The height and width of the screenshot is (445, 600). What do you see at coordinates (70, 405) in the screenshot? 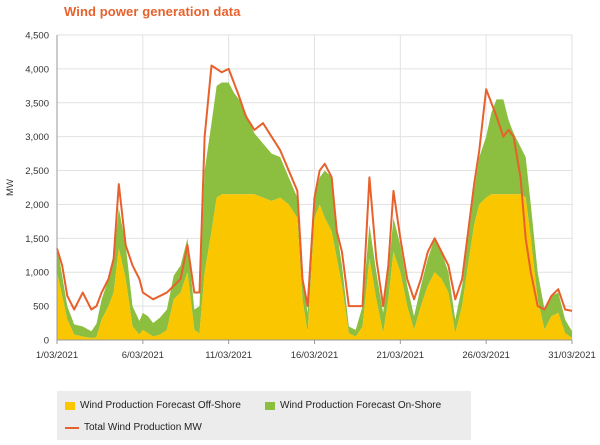
I see `offshore-swatch` at bounding box center [70, 405].